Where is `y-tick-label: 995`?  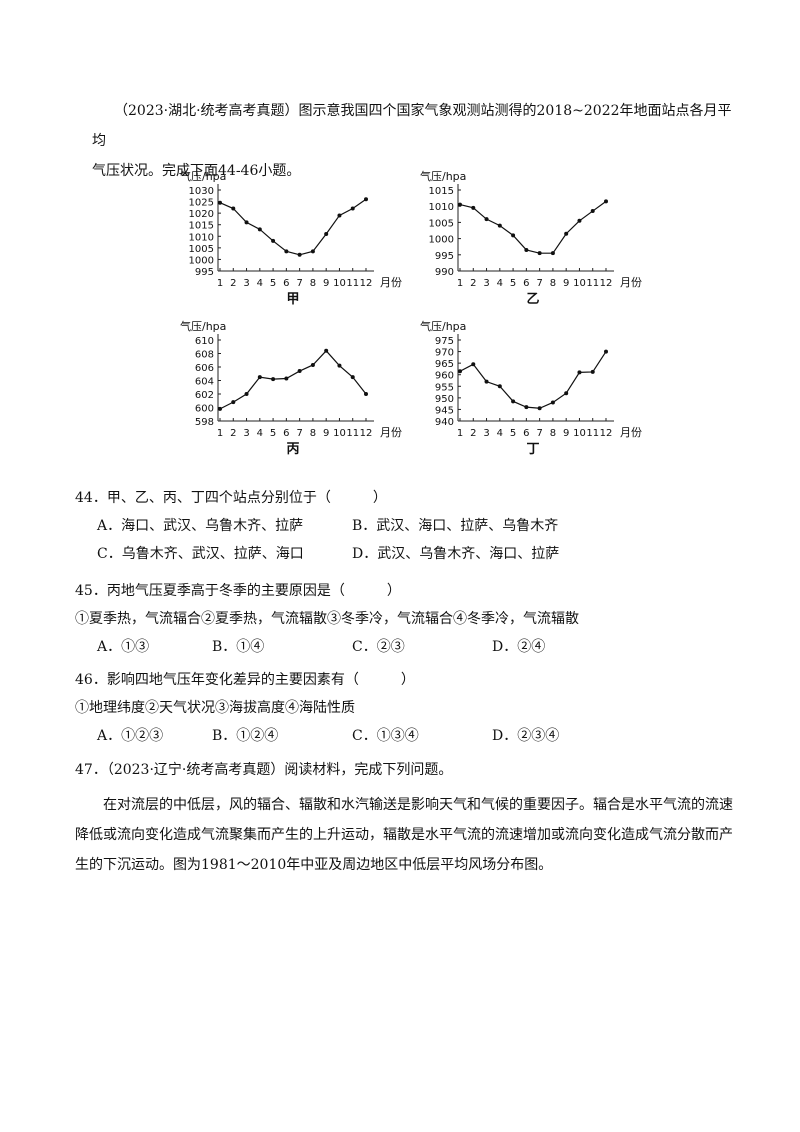 y-tick-label: 995 is located at coordinates (444, 256).